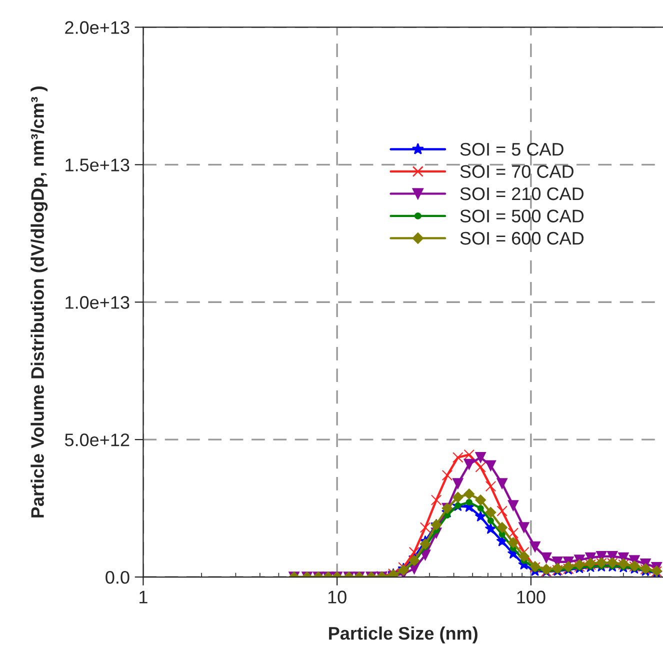  What do you see at coordinates (98, 302) in the screenshot?
I see `y-tick-label: 1.0e+13` at bounding box center [98, 302].